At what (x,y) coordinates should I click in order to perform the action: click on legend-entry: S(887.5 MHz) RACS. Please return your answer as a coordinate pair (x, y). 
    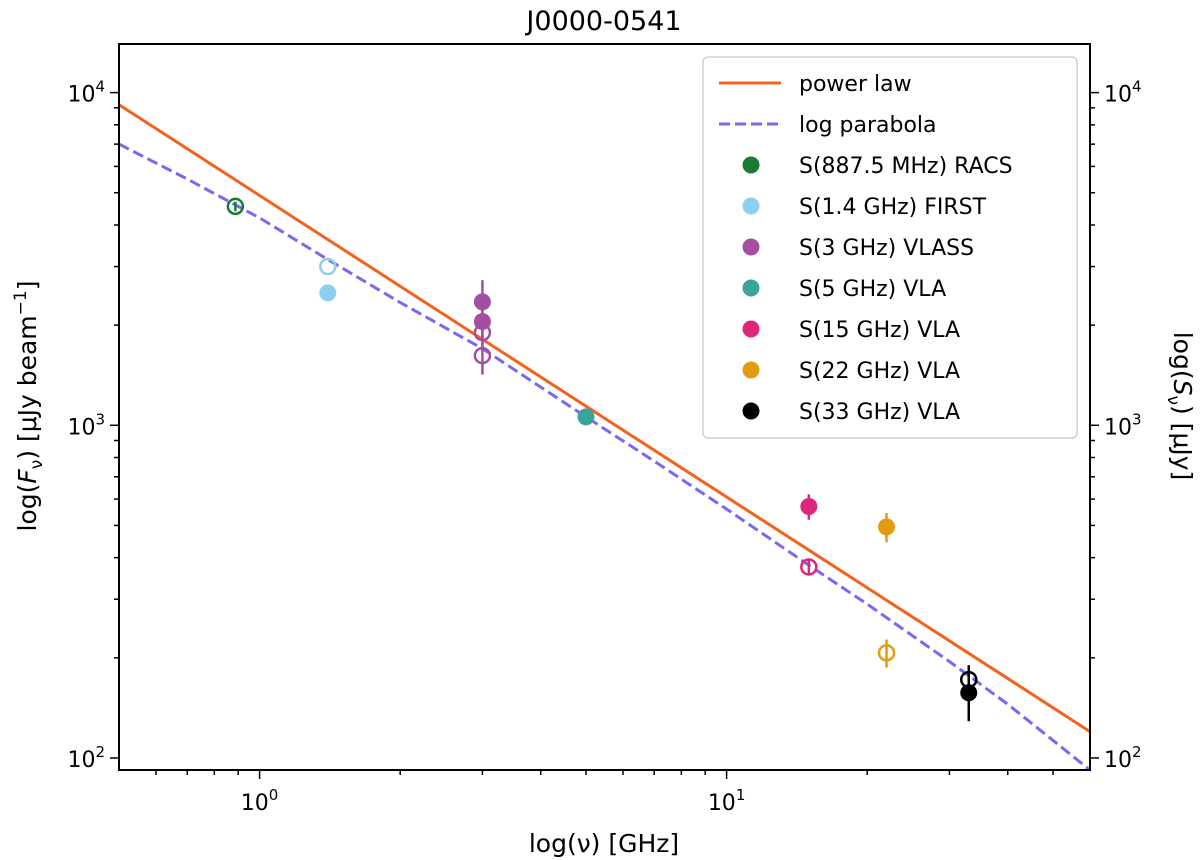
    Looking at the image, I should click on (877, 166).